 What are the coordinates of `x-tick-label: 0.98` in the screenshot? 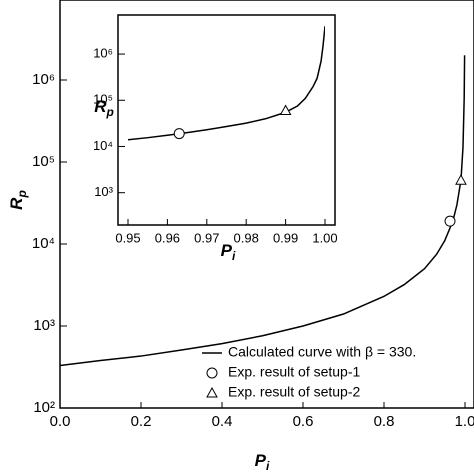 It's located at (246, 237).